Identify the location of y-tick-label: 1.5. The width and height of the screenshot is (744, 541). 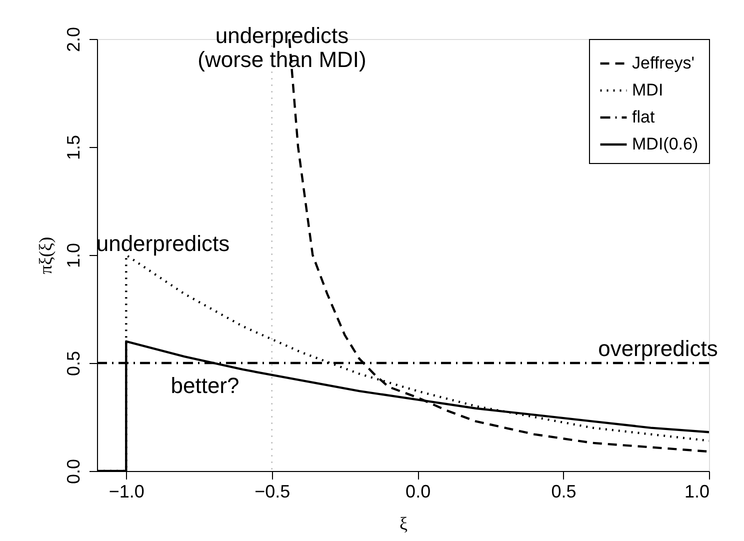
(74, 147).